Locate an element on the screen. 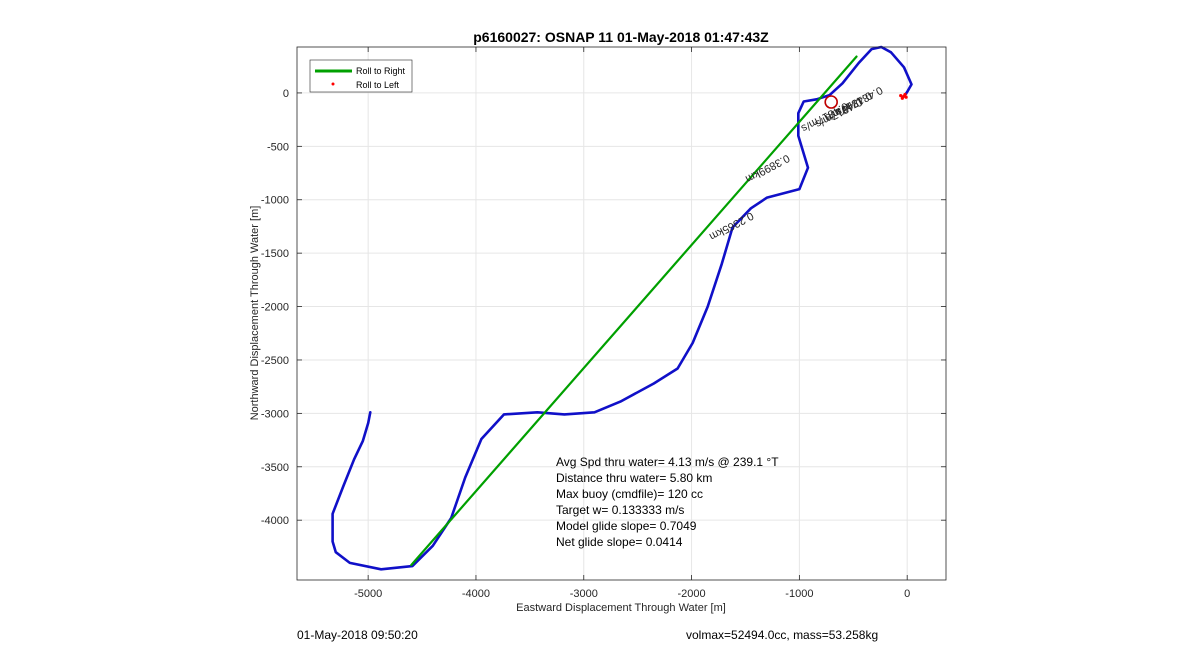 This screenshot has height=652, width=1200. annotation-target-w: Target w= 0.133333 m/s is located at coordinates (620, 510).